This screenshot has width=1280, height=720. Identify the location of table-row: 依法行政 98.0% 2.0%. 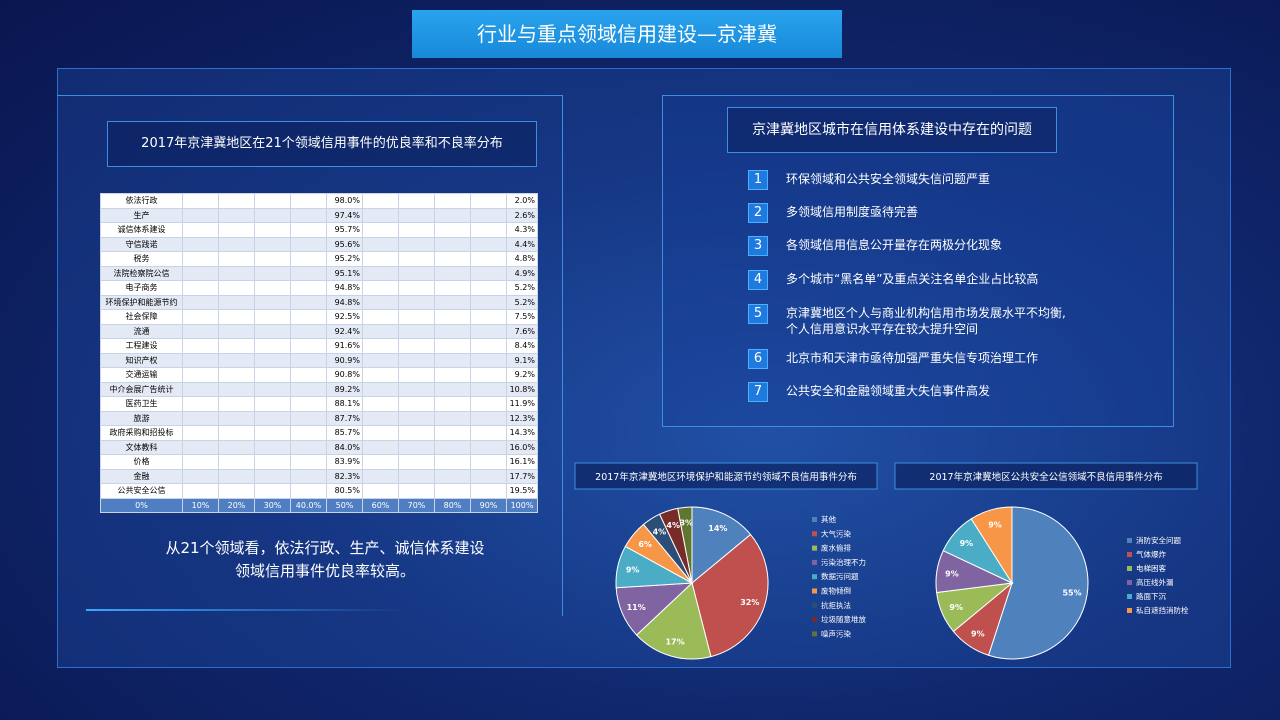
(319, 201).